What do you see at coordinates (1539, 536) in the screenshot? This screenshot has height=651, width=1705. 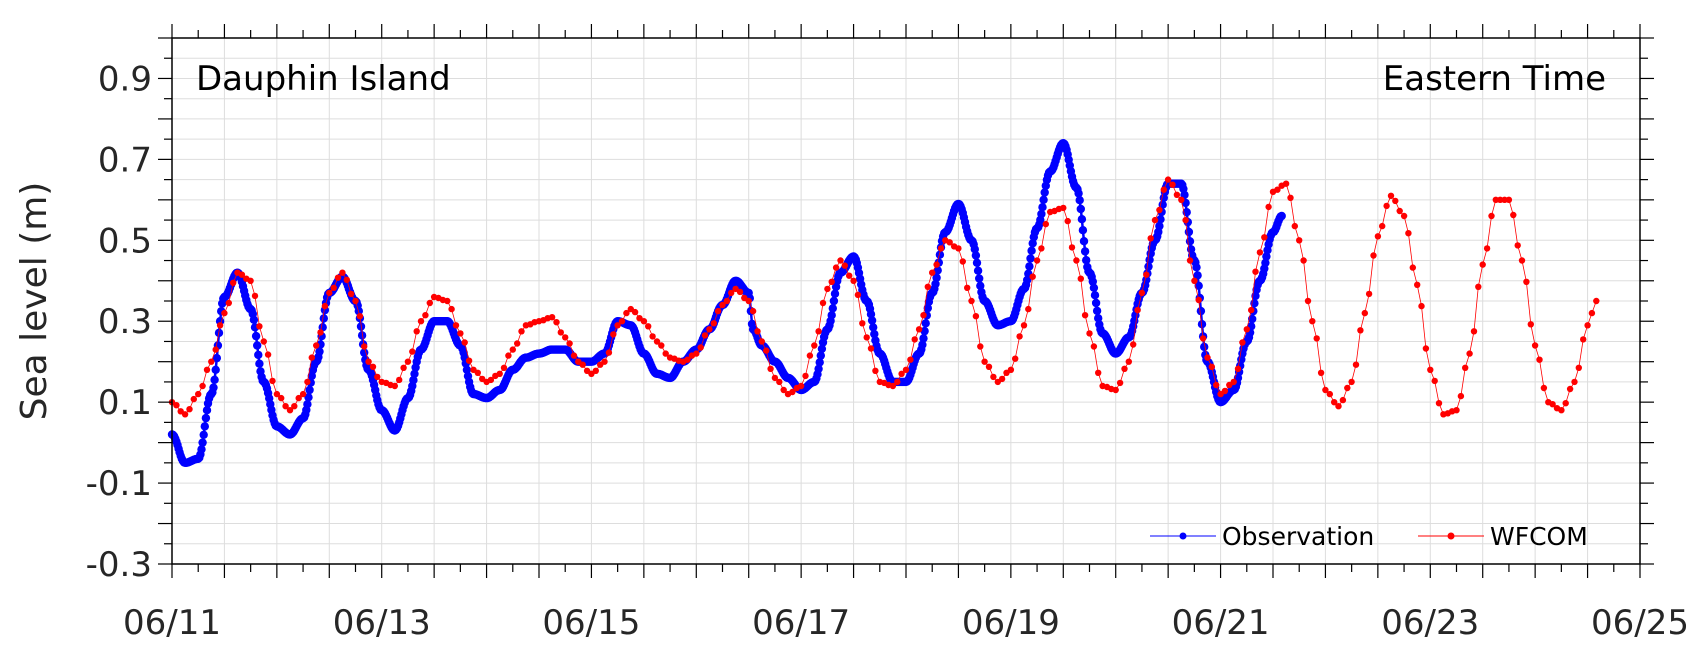 I see `legend-label-wfcom: WFCOM` at bounding box center [1539, 536].